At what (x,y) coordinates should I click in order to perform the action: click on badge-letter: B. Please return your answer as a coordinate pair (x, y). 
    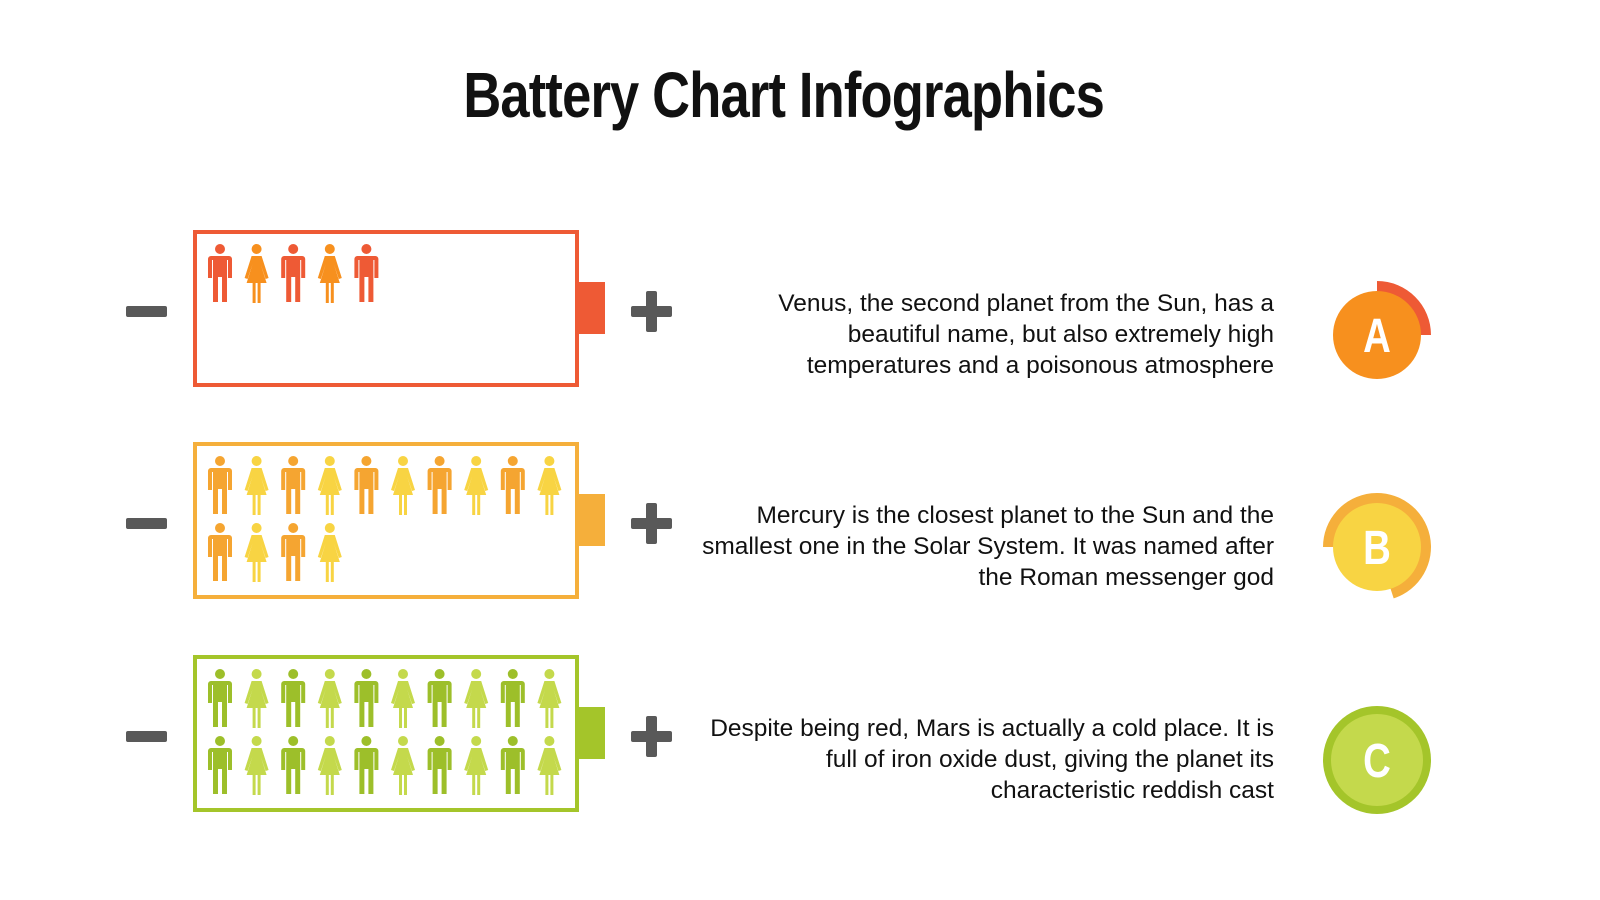
    Looking at the image, I should click on (1377, 548).